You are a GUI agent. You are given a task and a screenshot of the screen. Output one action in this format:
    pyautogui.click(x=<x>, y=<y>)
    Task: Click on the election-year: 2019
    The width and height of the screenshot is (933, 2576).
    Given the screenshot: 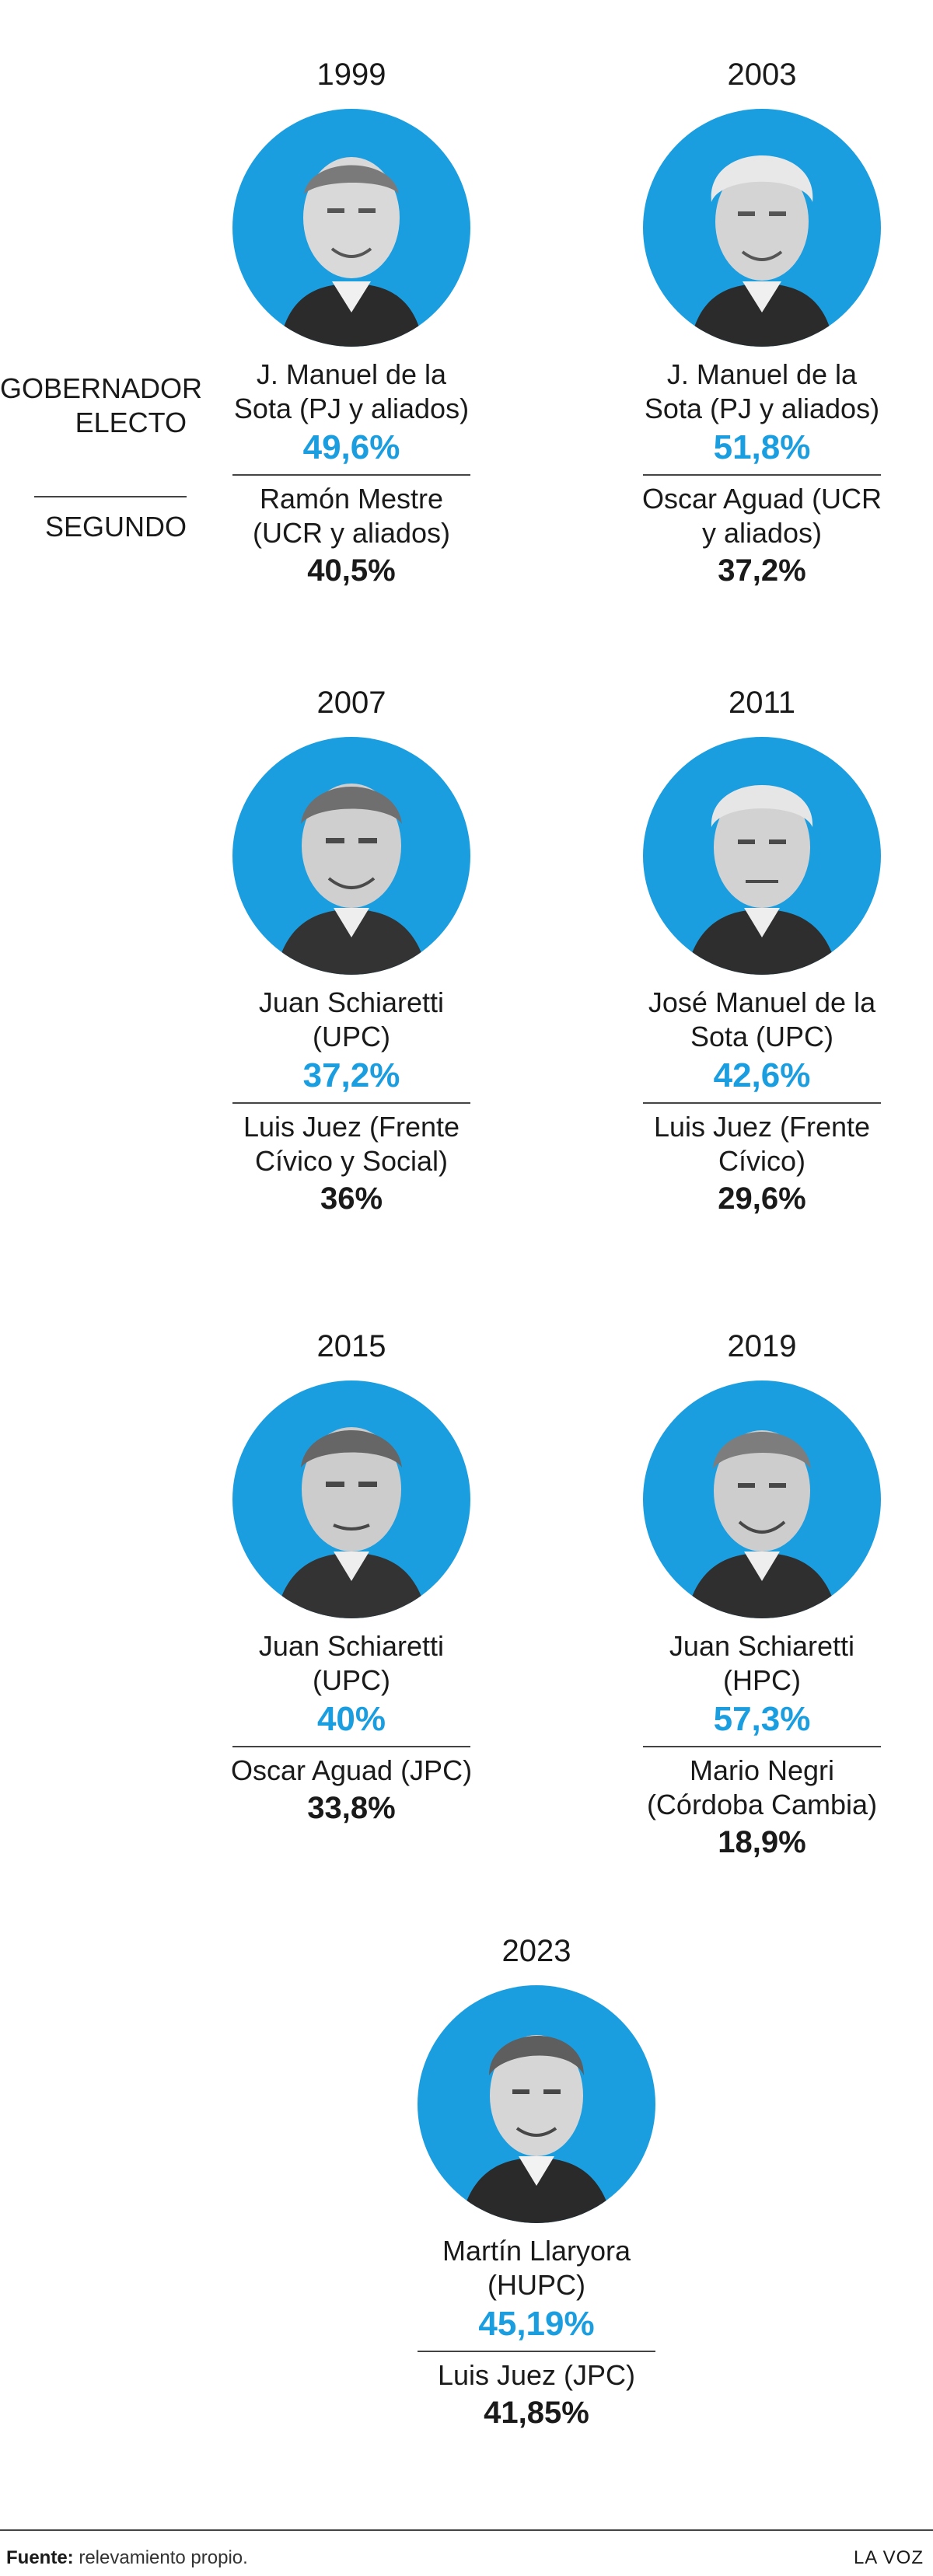 What is the action you would take?
    pyautogui.click(x=762, y=1346)
    